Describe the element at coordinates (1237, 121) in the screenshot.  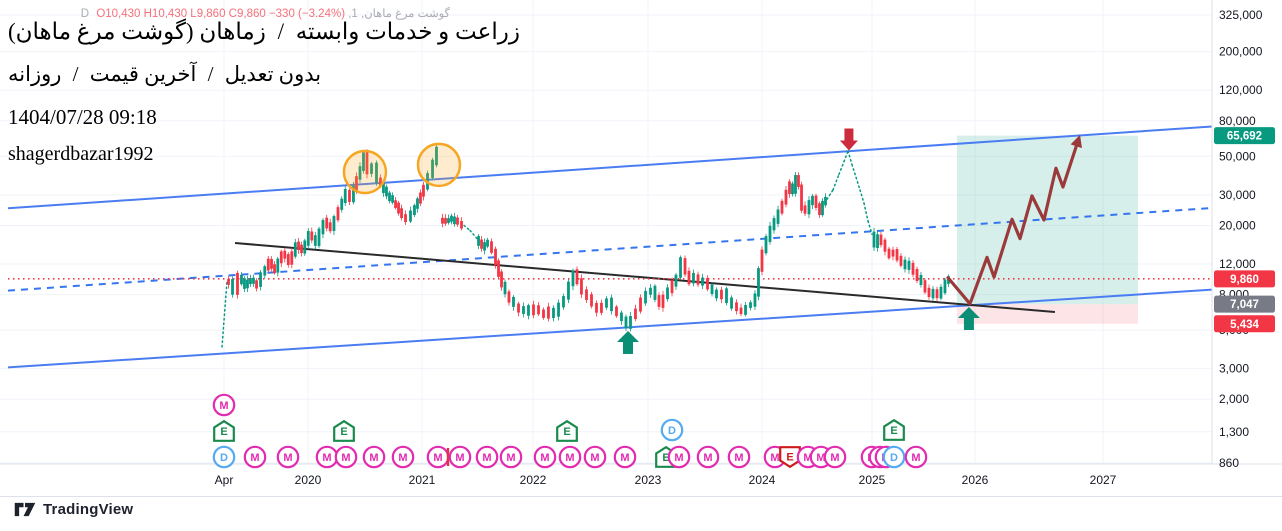
I see `svg-text: 80,000` at that location.